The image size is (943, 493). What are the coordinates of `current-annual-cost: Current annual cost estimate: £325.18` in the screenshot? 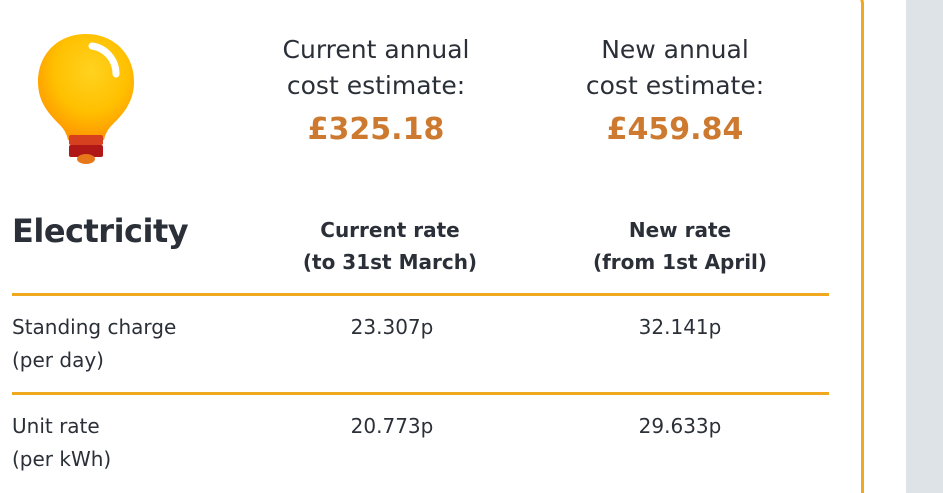 It's located at (376, 90).